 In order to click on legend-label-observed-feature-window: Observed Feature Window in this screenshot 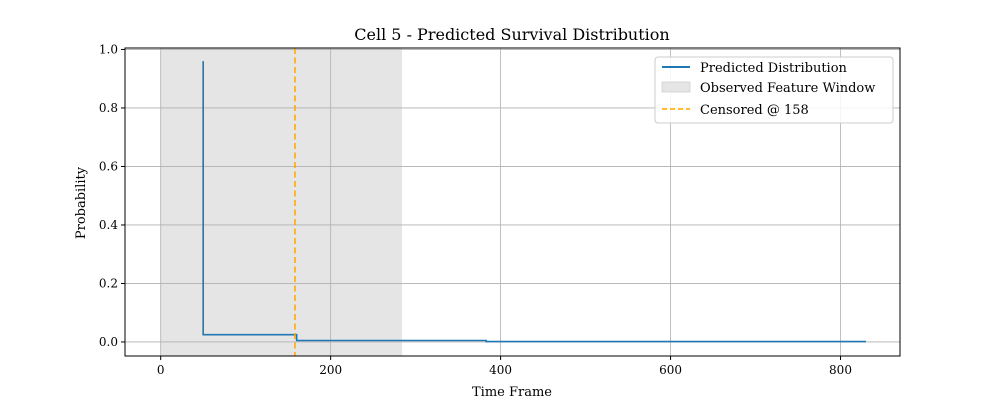, I will do `click(787, 88)`.